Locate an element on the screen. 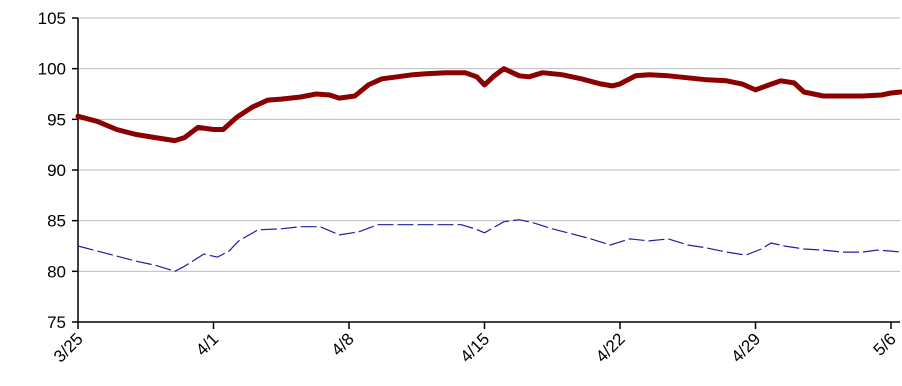  y-tick-label: 85 is located at coordinates (56, 221).